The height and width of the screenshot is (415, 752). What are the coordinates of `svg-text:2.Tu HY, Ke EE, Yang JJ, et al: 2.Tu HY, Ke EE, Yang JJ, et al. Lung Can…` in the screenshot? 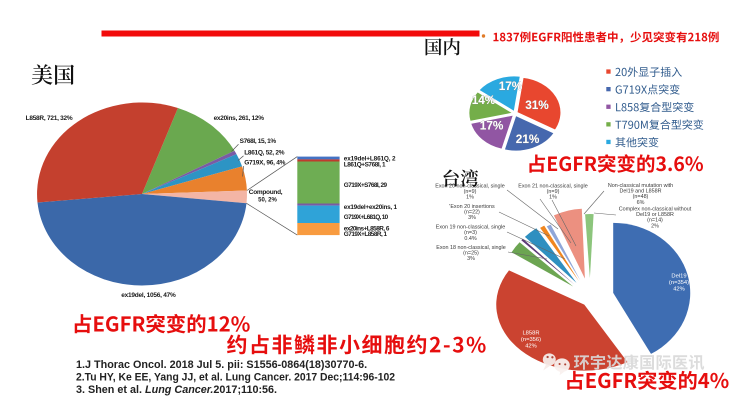 It's located at (235, 377).